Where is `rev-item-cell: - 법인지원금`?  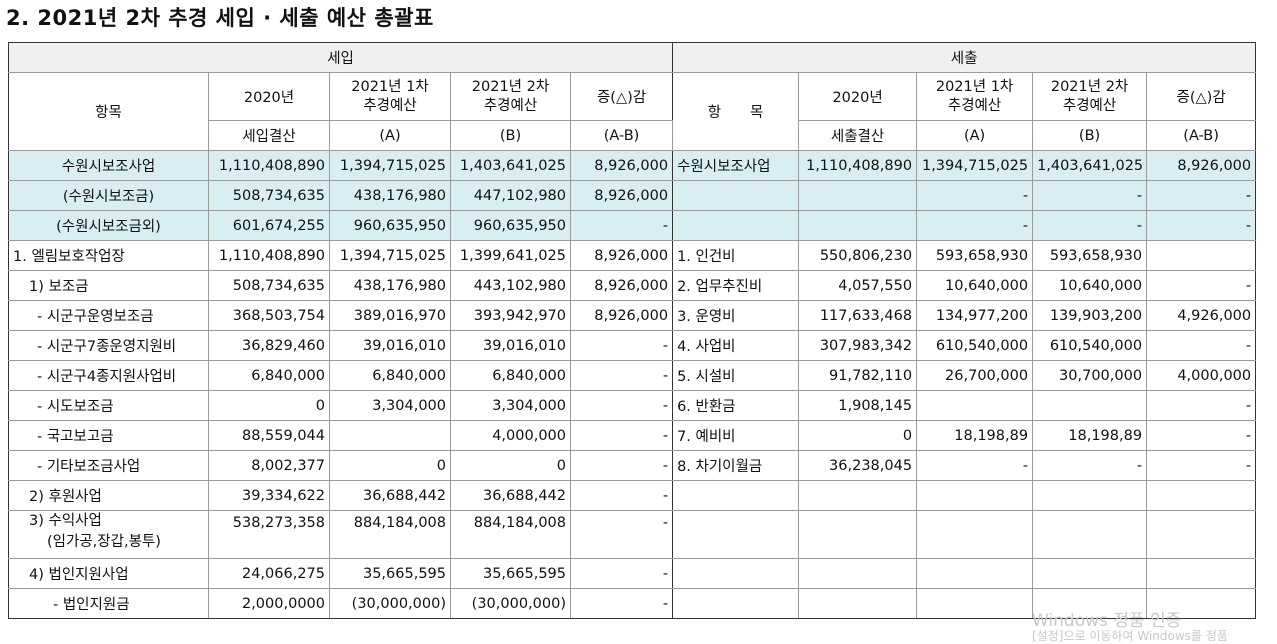 rev-item-cell: - 법인지원금 is located at coordinates (108, 603).